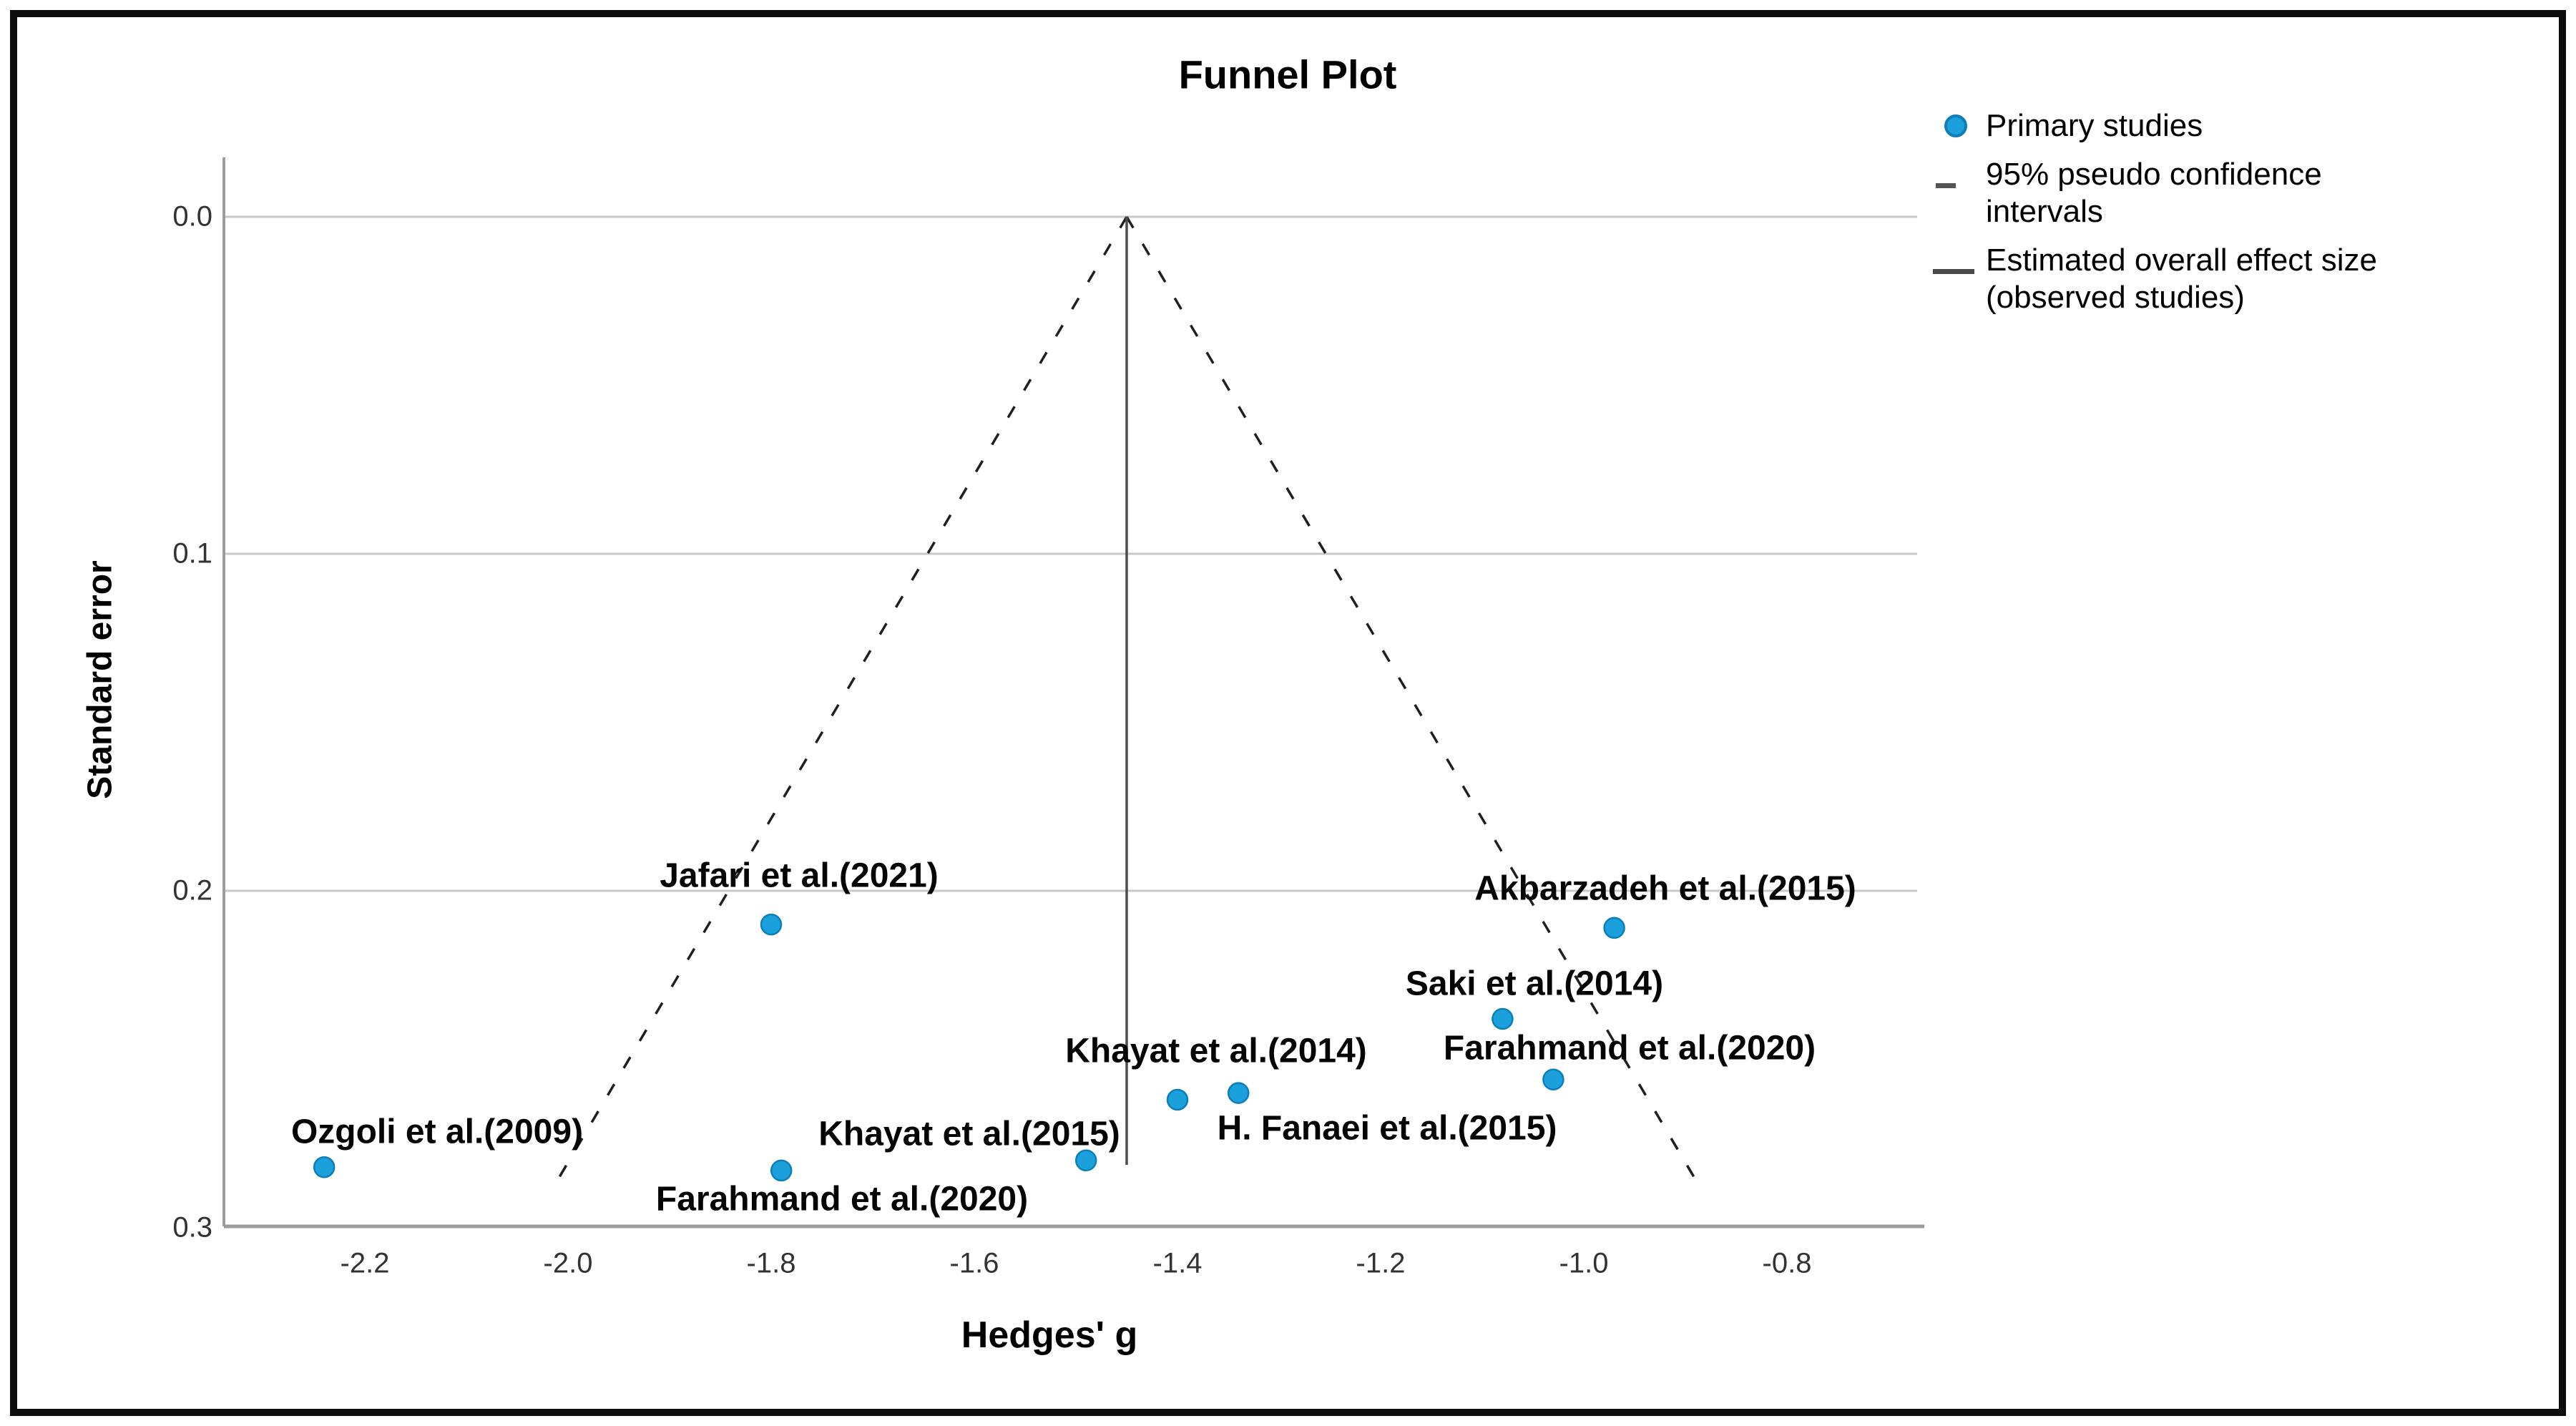  I want to click on x-tick-label: -0.8, so click(1787, 1263).